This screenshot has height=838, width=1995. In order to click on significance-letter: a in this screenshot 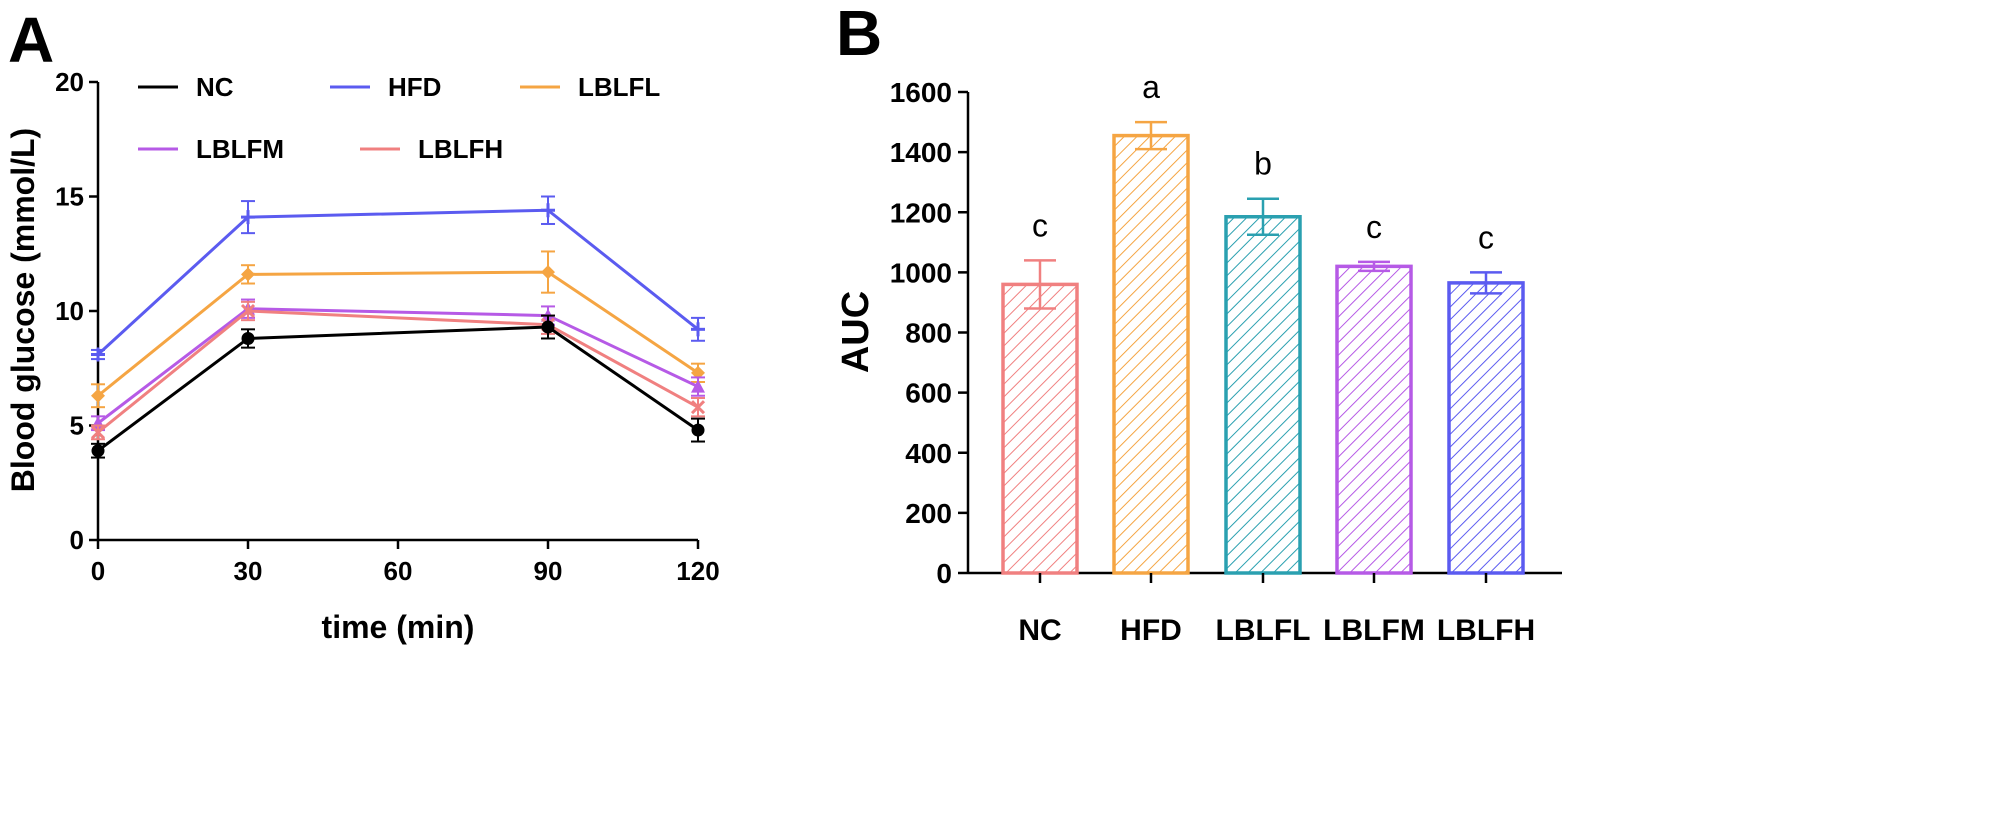, I will do `click(1151, 87)`.